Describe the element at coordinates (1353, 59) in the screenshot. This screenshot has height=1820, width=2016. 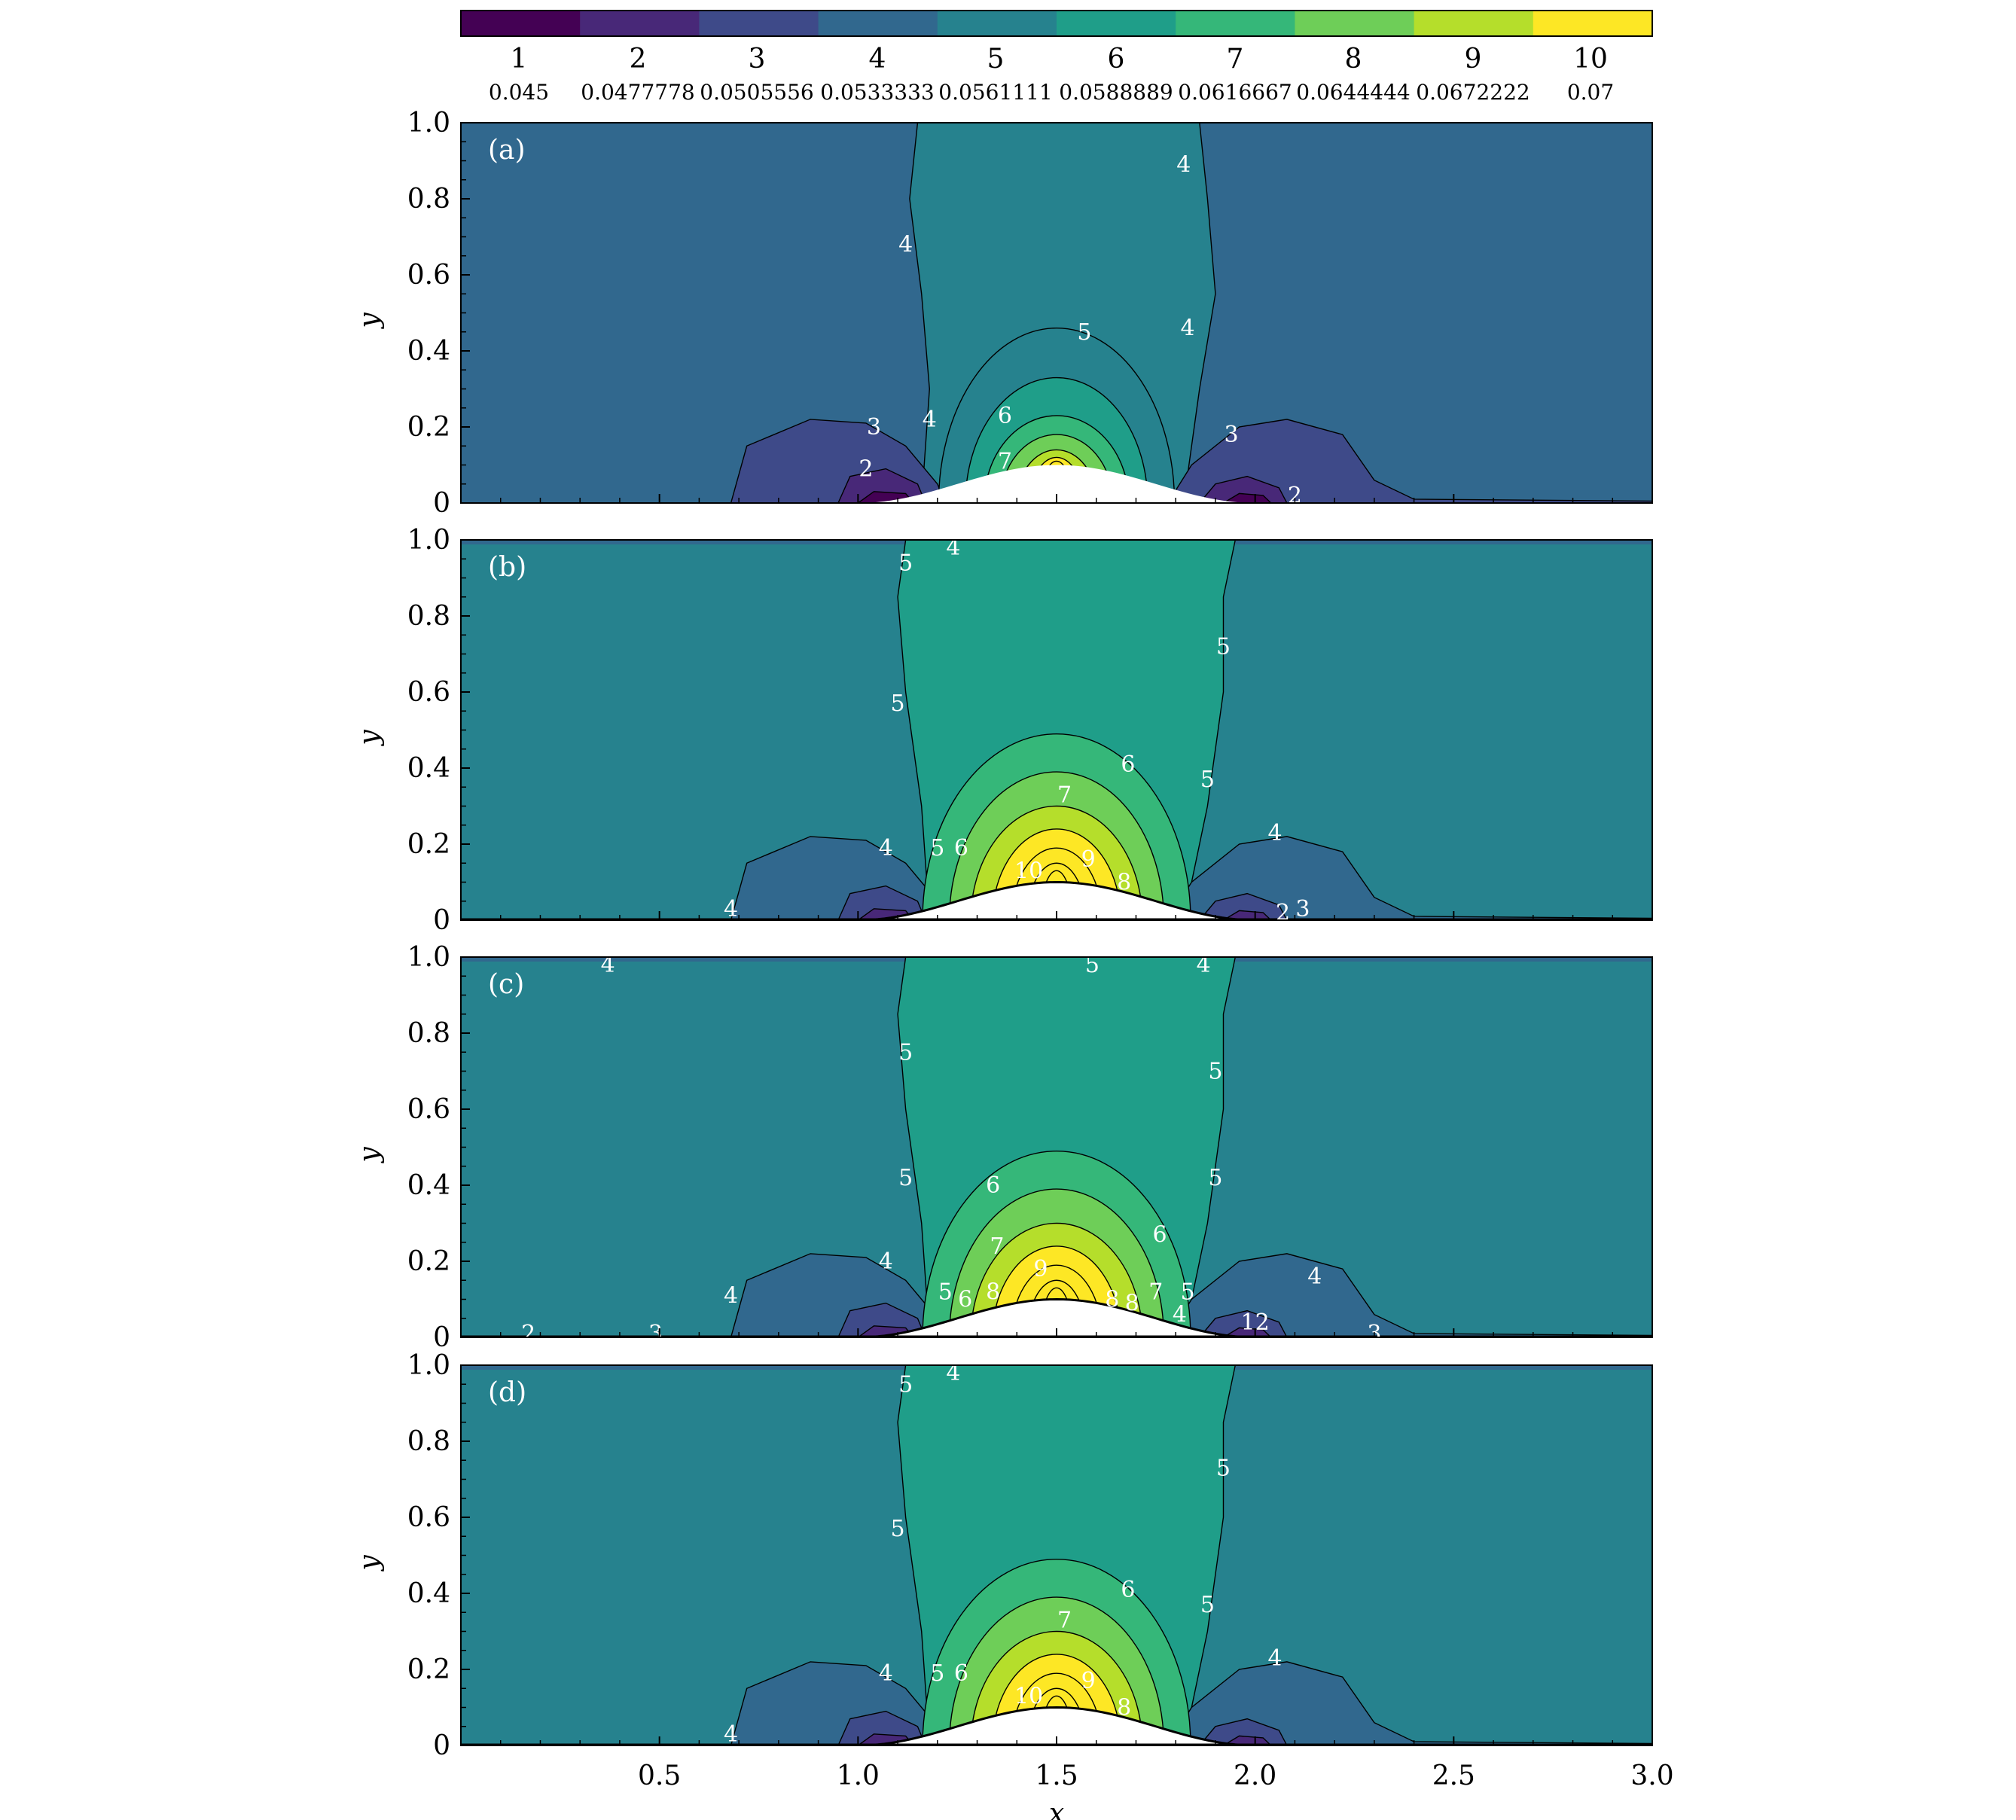
I see `colorbar-level-label: 8` at that location.